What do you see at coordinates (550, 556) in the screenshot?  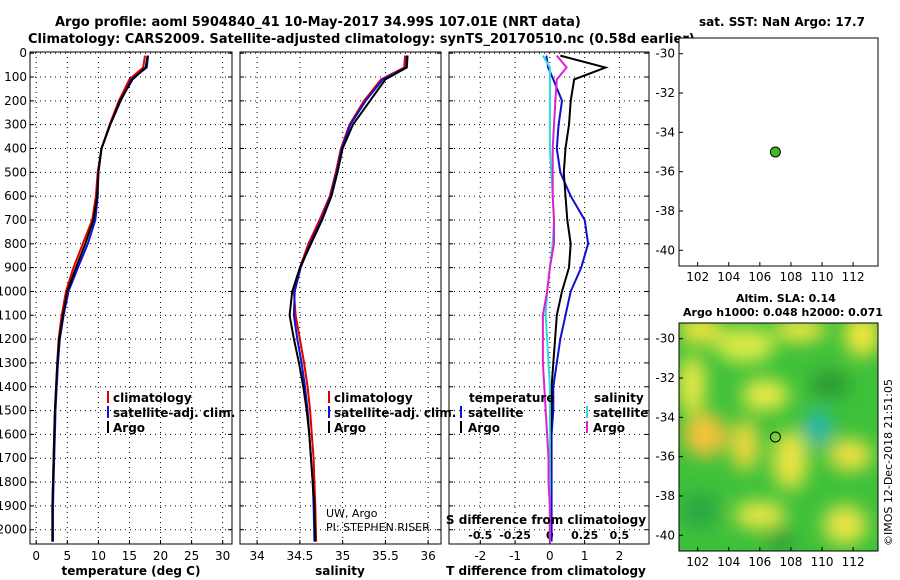 I see `difference-xtick-label: 0` at bounding box center [550, 556].